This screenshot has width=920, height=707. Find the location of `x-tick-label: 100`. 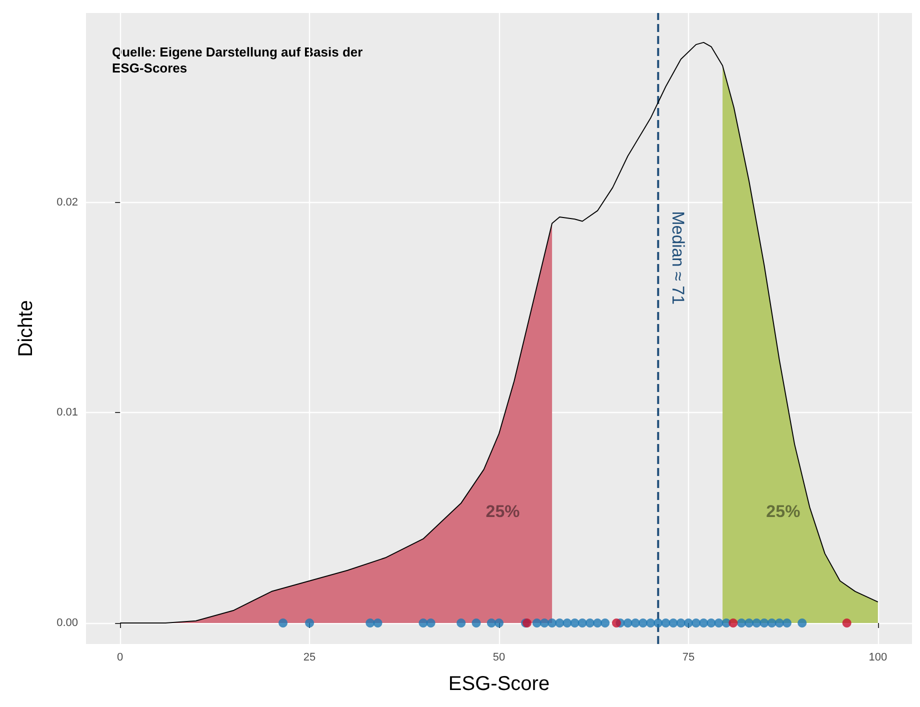

x-tick-label: 100 is located at coordinates (878, 658).